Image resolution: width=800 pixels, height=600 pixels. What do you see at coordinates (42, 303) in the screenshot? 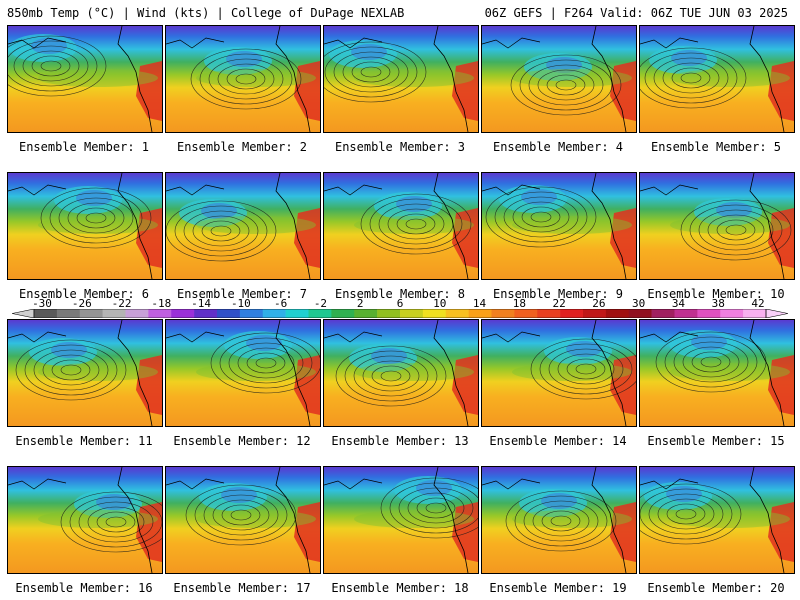
I see `colorbar-tick-label: -30` at bounding box center [42, 303].